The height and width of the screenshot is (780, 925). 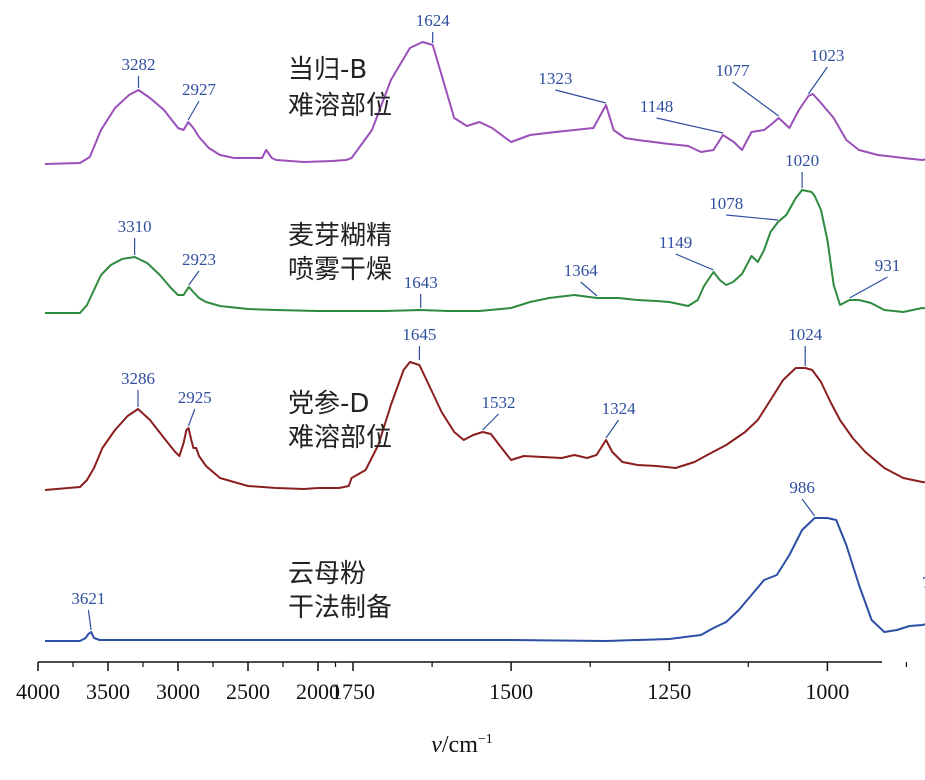 What do you see at coordinates (108, 691) in the screenshot?
I see `x-tick-label: 3500` at bounding box center [108, 691].